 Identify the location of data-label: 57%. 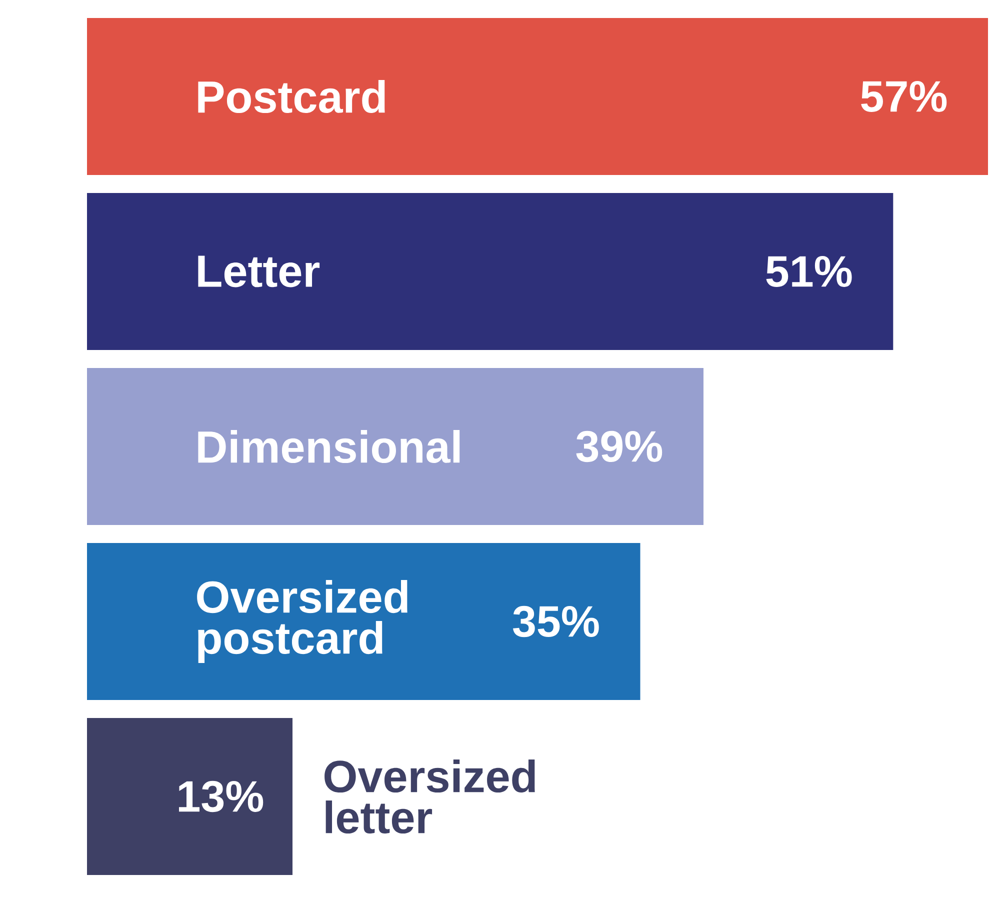
(904, 96).